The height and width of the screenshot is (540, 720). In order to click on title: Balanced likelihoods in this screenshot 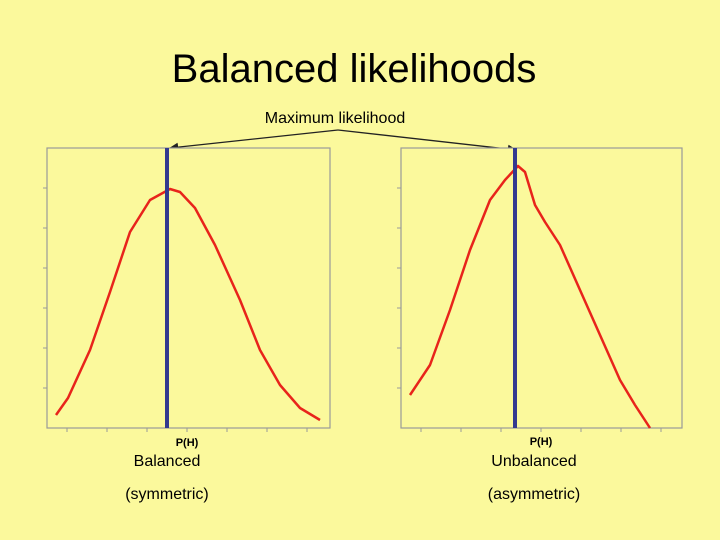, I will do `click(354, 69)`.